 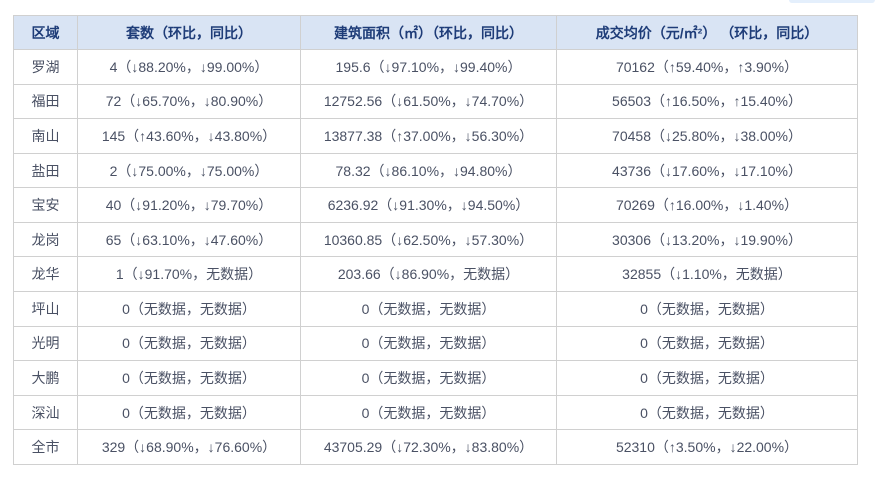 What do you see at coordinates (45, 205) in the screenshot?
I see `region-cell: 宝安` at bounding box center [45, 205].